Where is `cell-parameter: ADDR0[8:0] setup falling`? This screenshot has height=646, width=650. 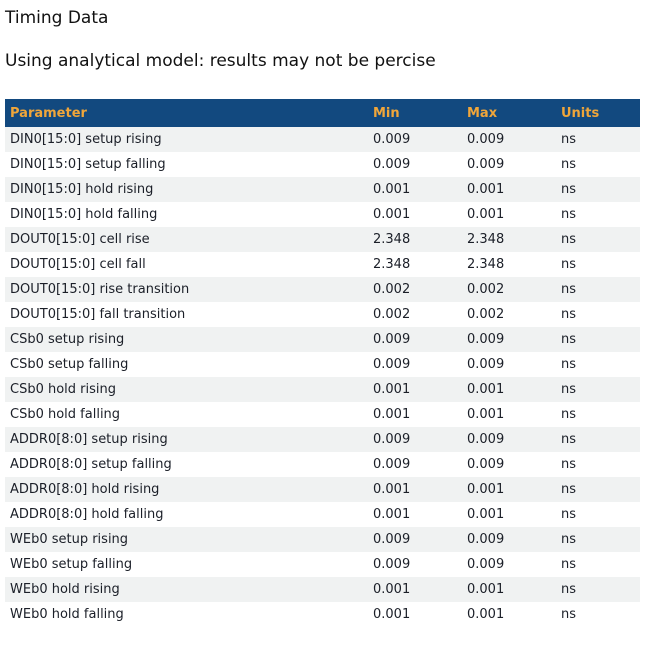
cell-parameter: ADDR0[8:0] setup falling is located at coordinates (91, 464).